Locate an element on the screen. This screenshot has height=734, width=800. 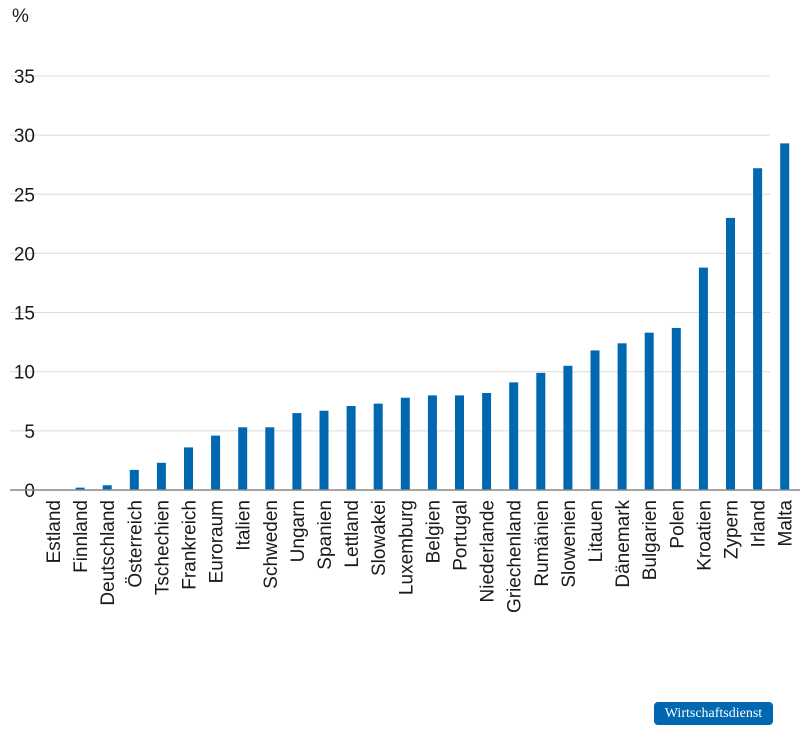
bar-niederlande is located at coordinates (487, 441).